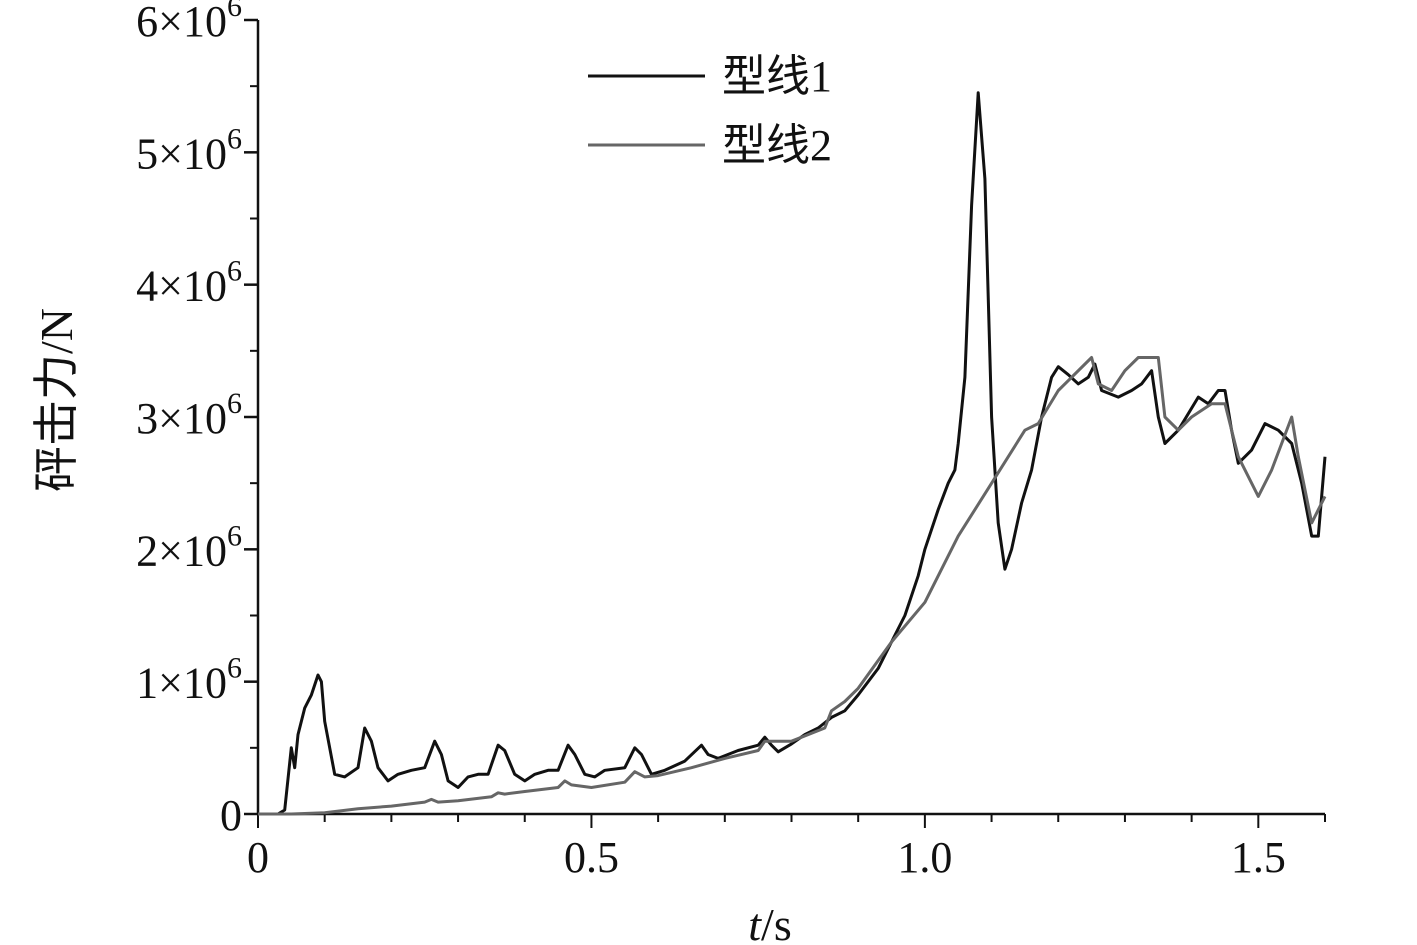  What do you see at coordinates (56, 400) in the screenshot?
I see `y-axis-title: 砰击力/N` at bounding box center [56, 400].